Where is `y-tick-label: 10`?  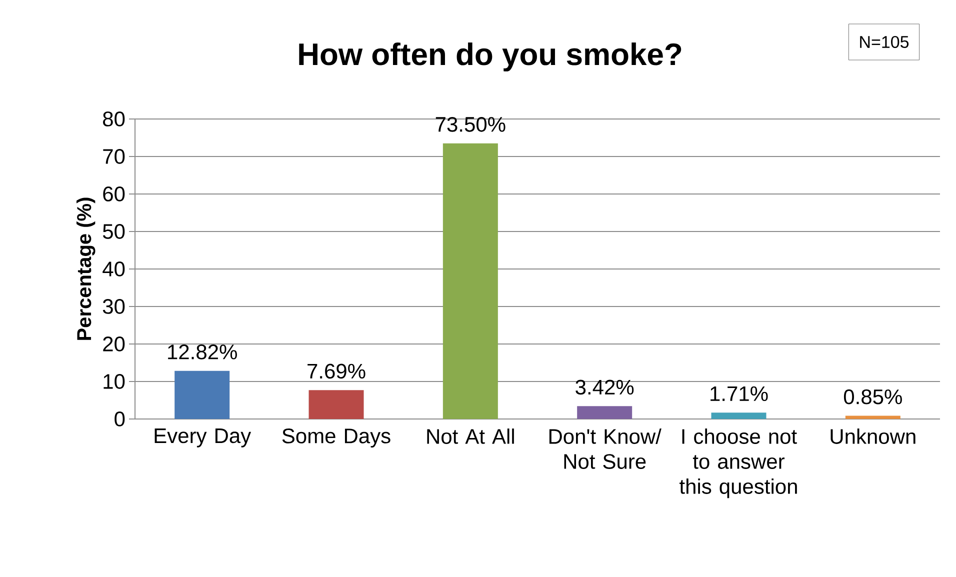
y-tick-label: 10 is located at coordinates (114, 381).